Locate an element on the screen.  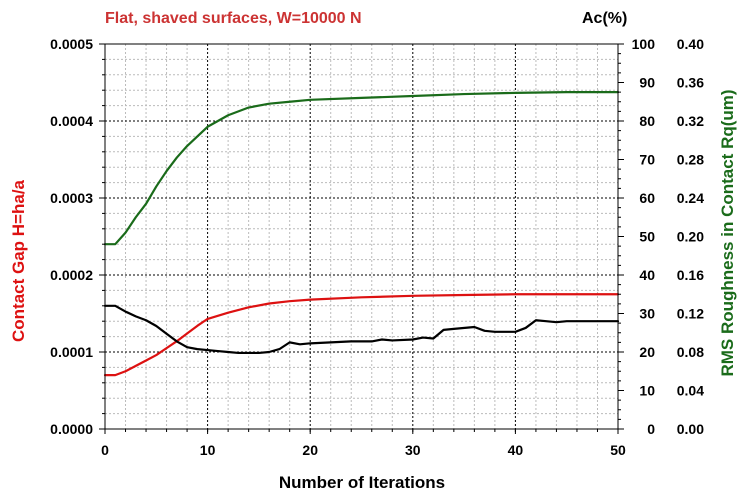
y-rq-tick-label: 0.20 is located at coordinates (690, 237).